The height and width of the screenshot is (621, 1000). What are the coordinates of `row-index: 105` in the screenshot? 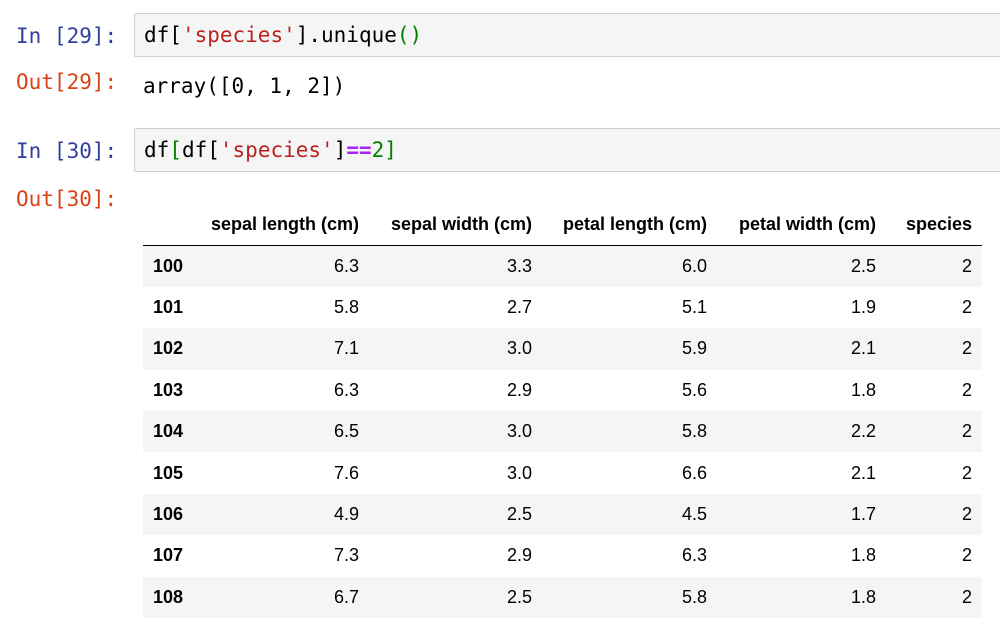 It's located at (168, 472).